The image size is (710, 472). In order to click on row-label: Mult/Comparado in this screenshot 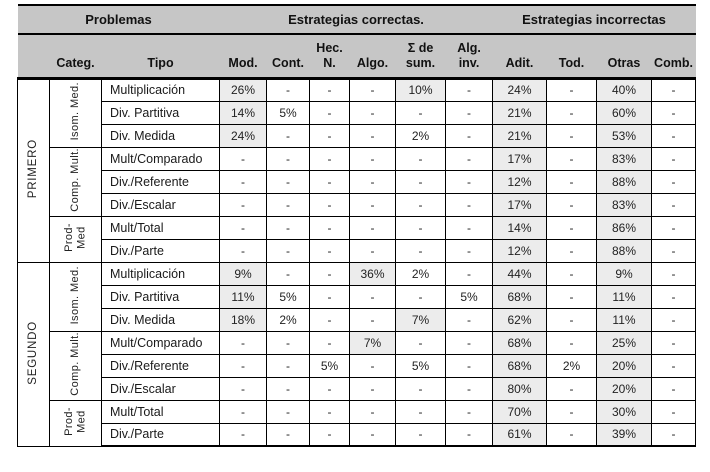, I will do `click(160, 158)`.